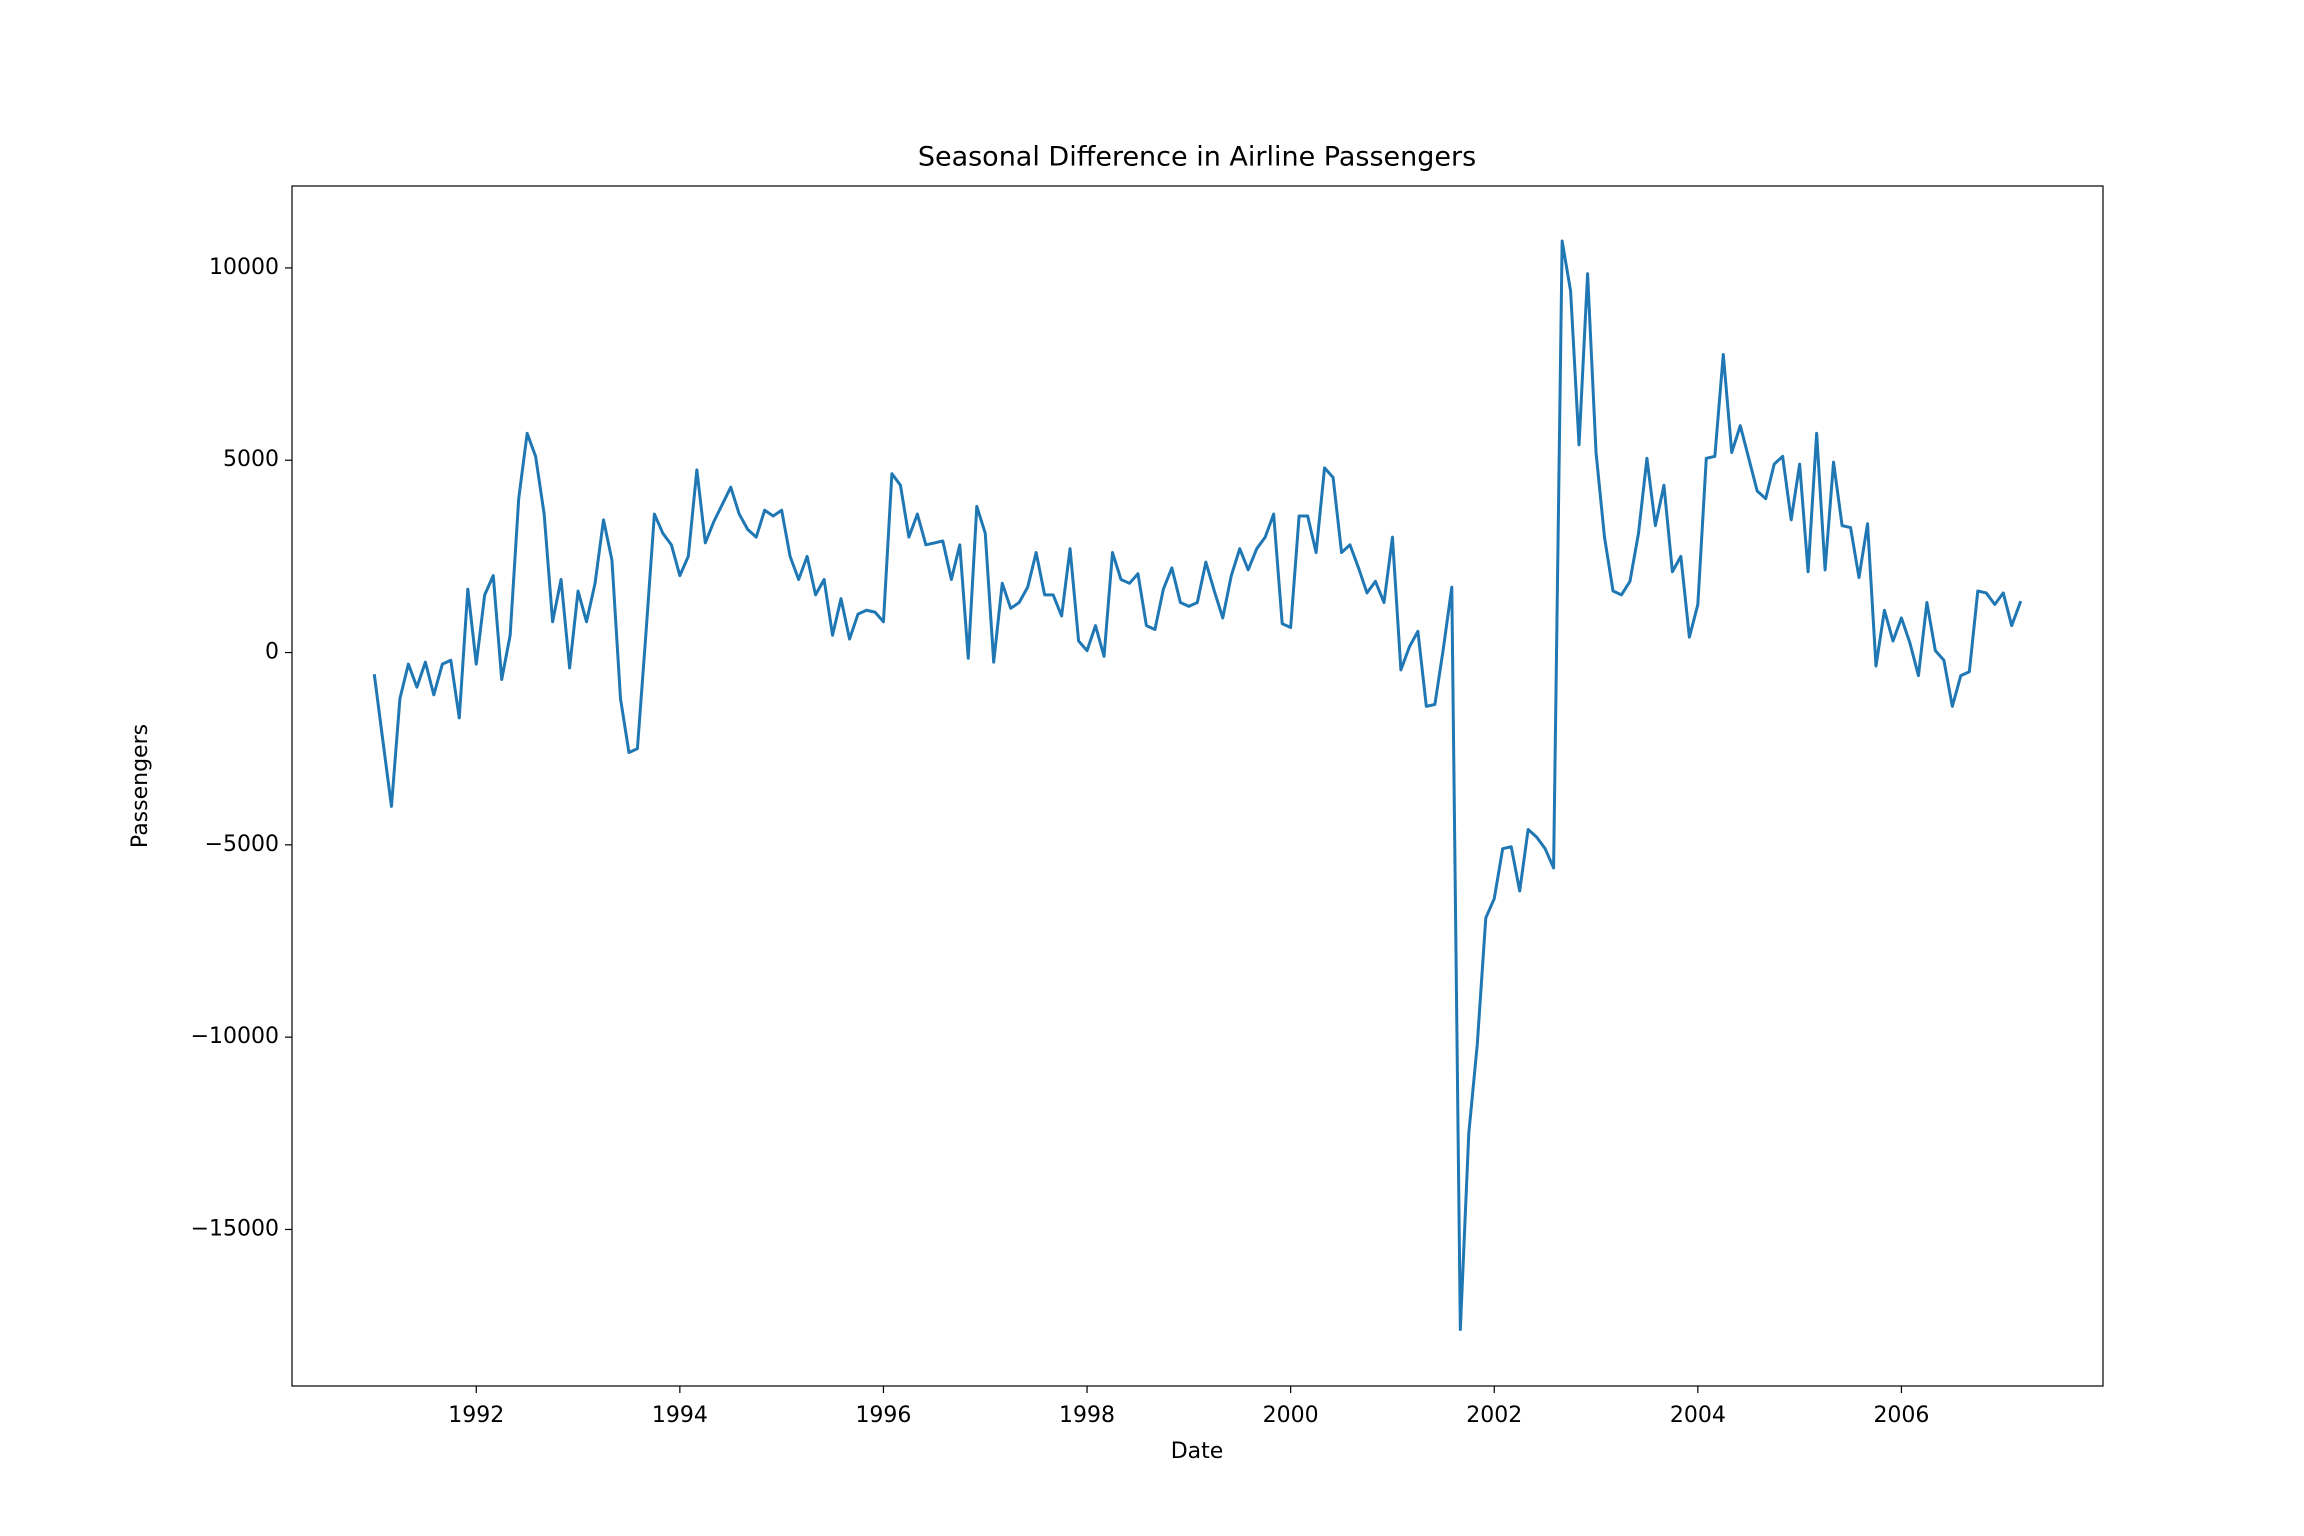  What do you see at coordinates (244, 267) in the screenshot?
I see `y-tick-label: 10000` at bounding box center [244, 267].